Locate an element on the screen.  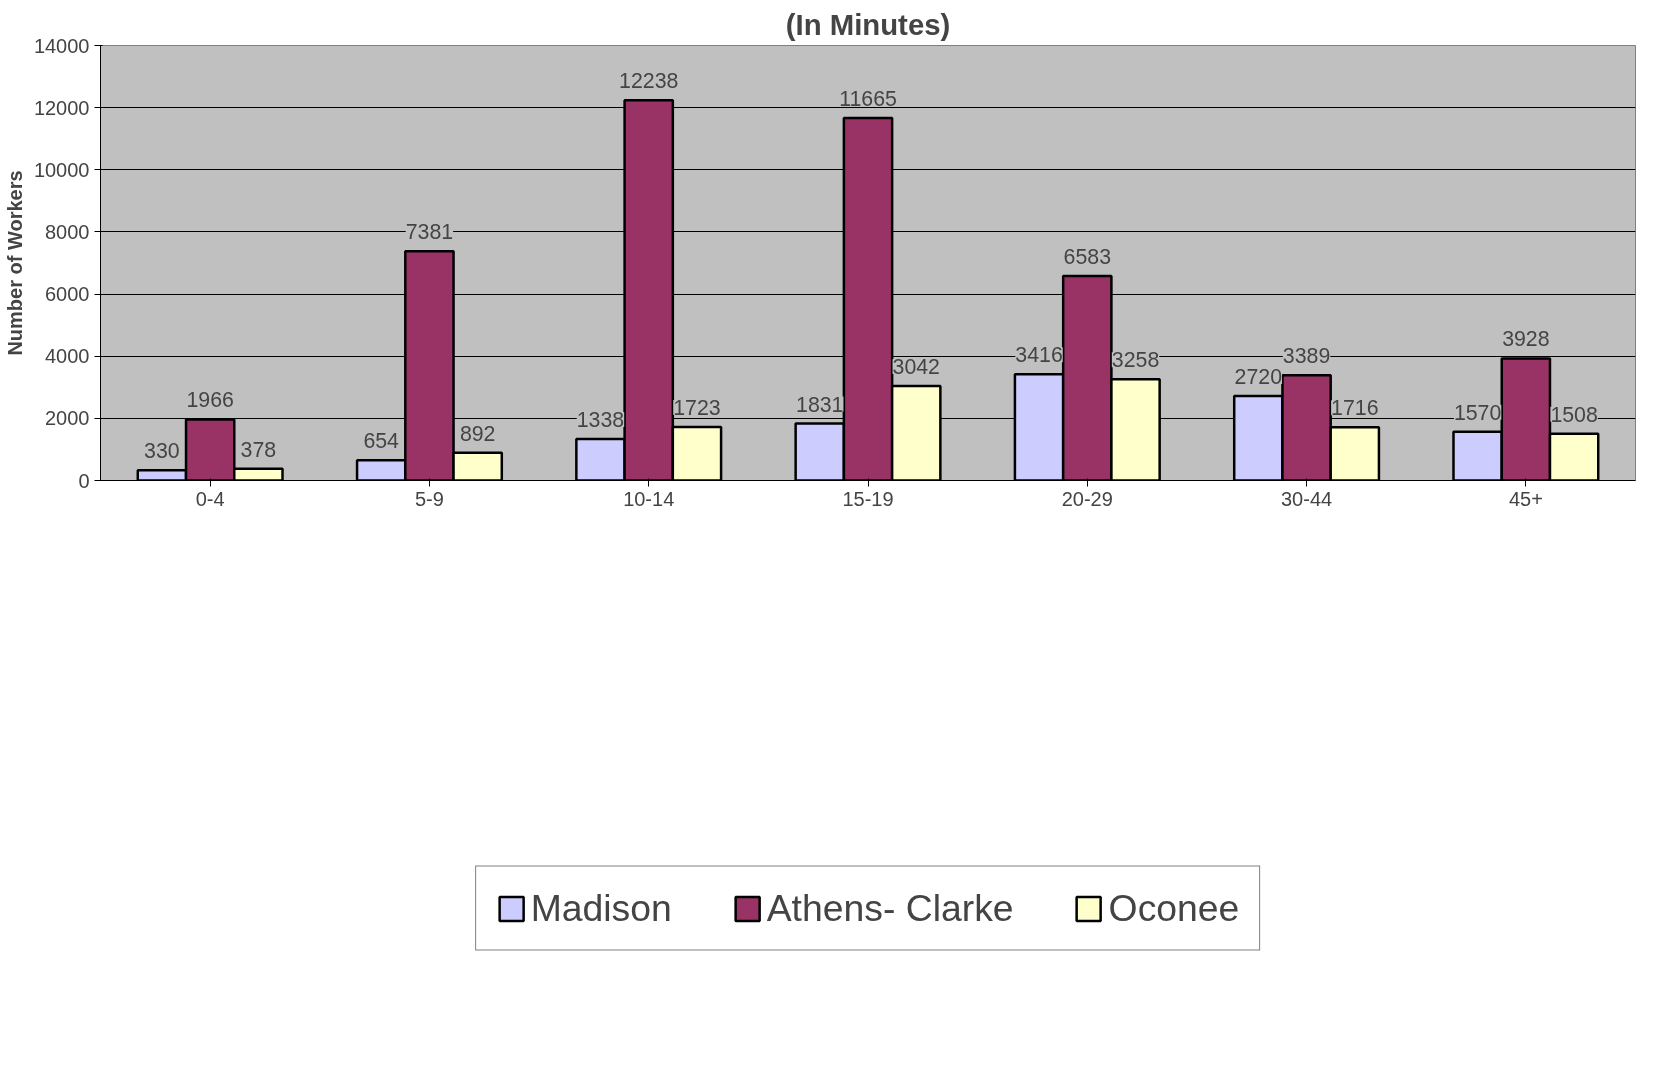
data-label: 3416 is located at coordinates (1039, 355).